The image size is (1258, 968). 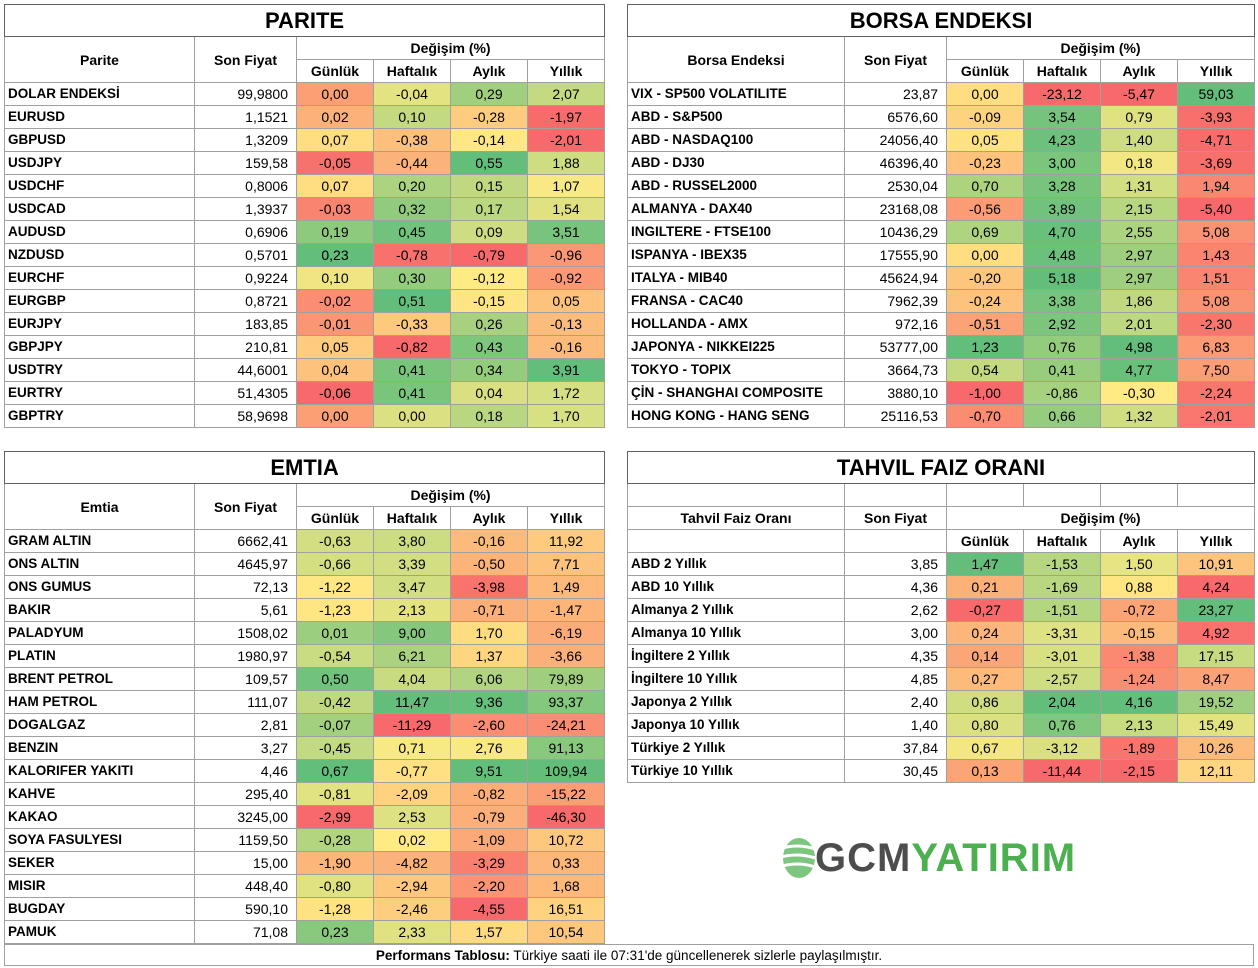 I want to click on emtia-row-change: 2,13, so click(x=412, y=610).